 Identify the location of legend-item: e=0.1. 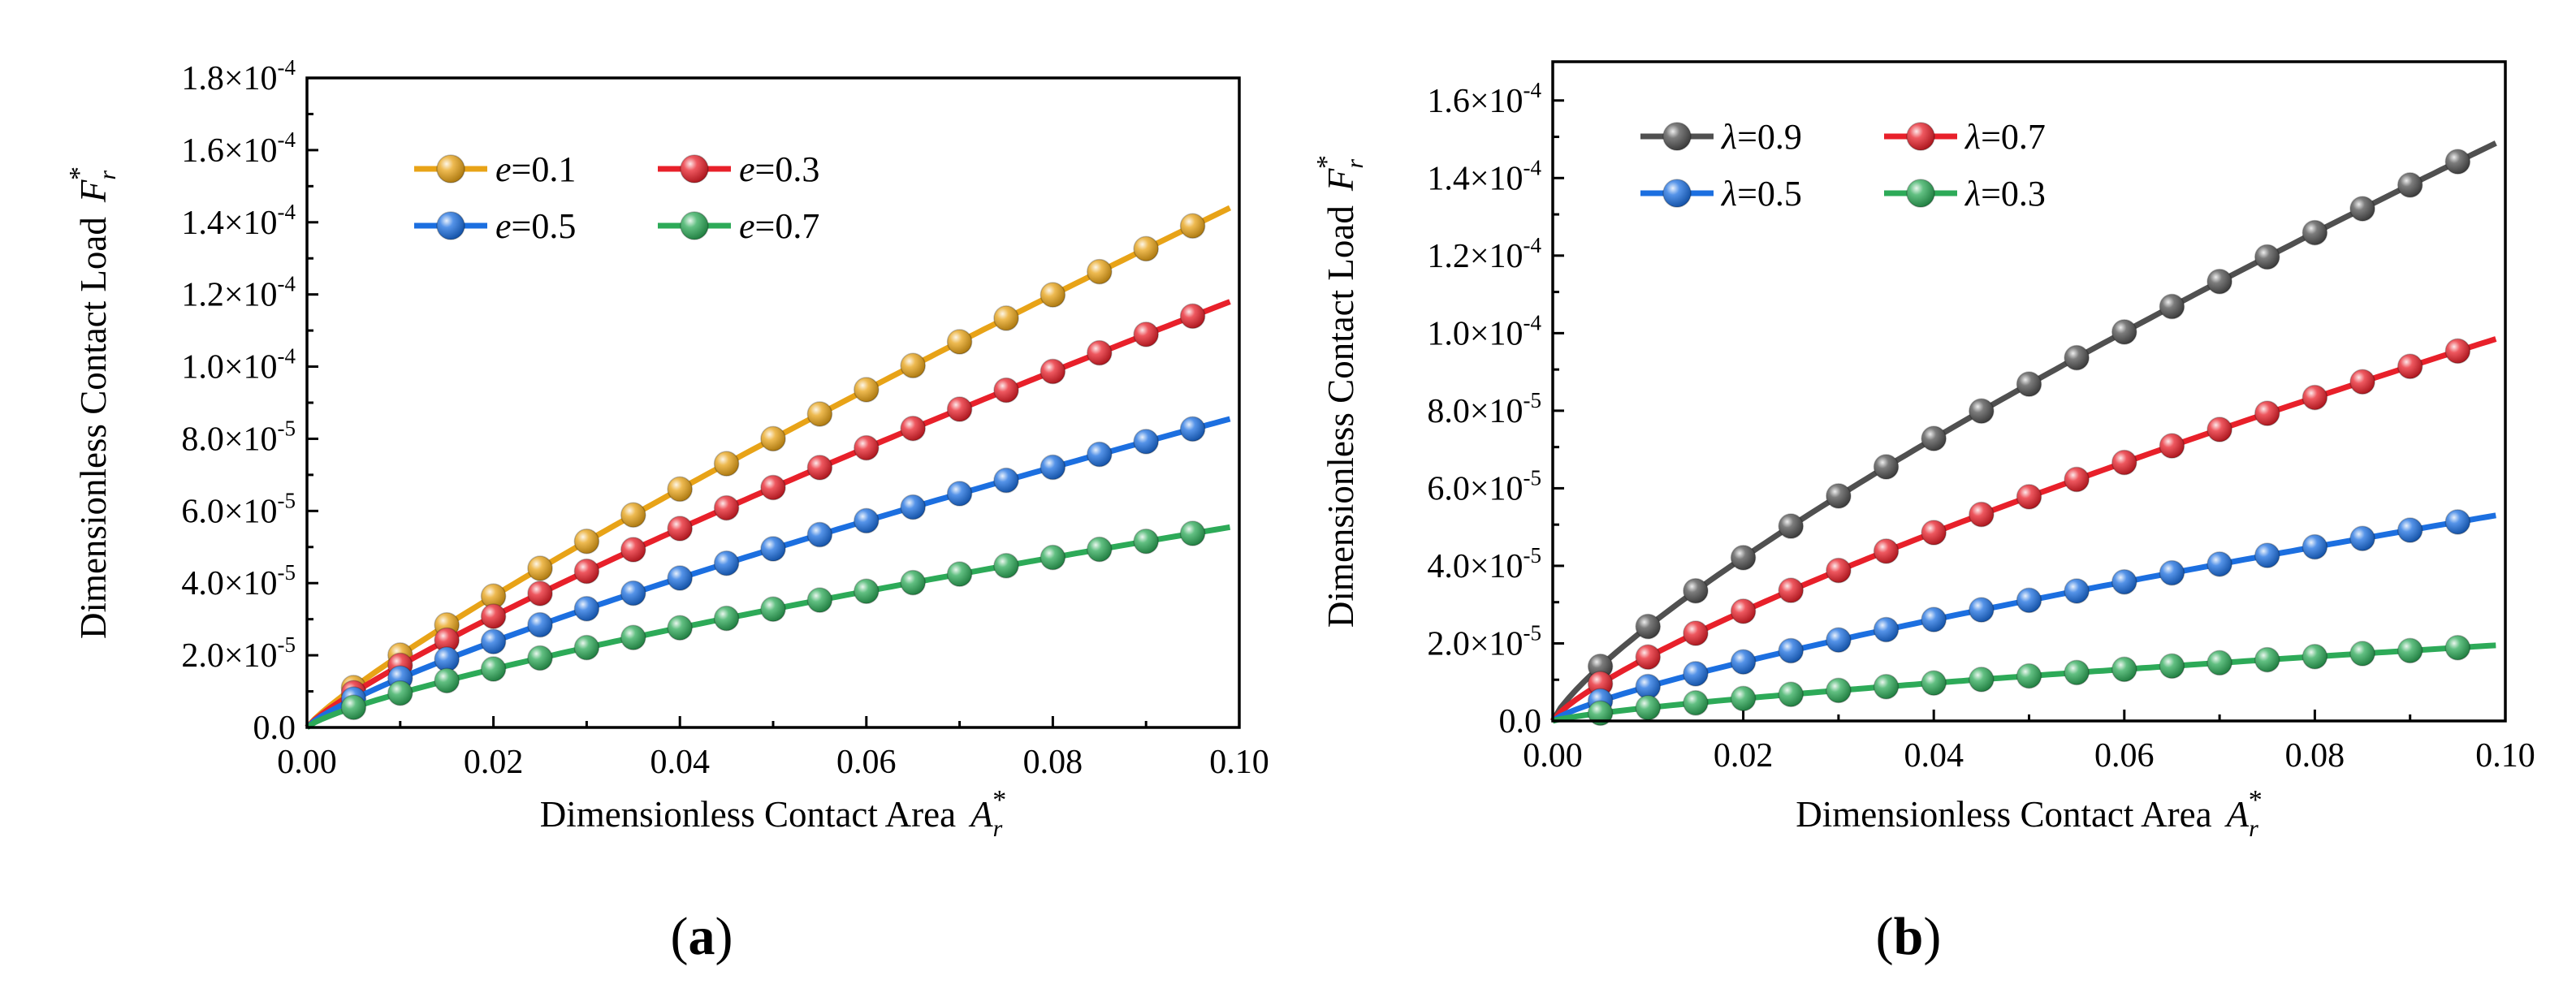
(495, 169).